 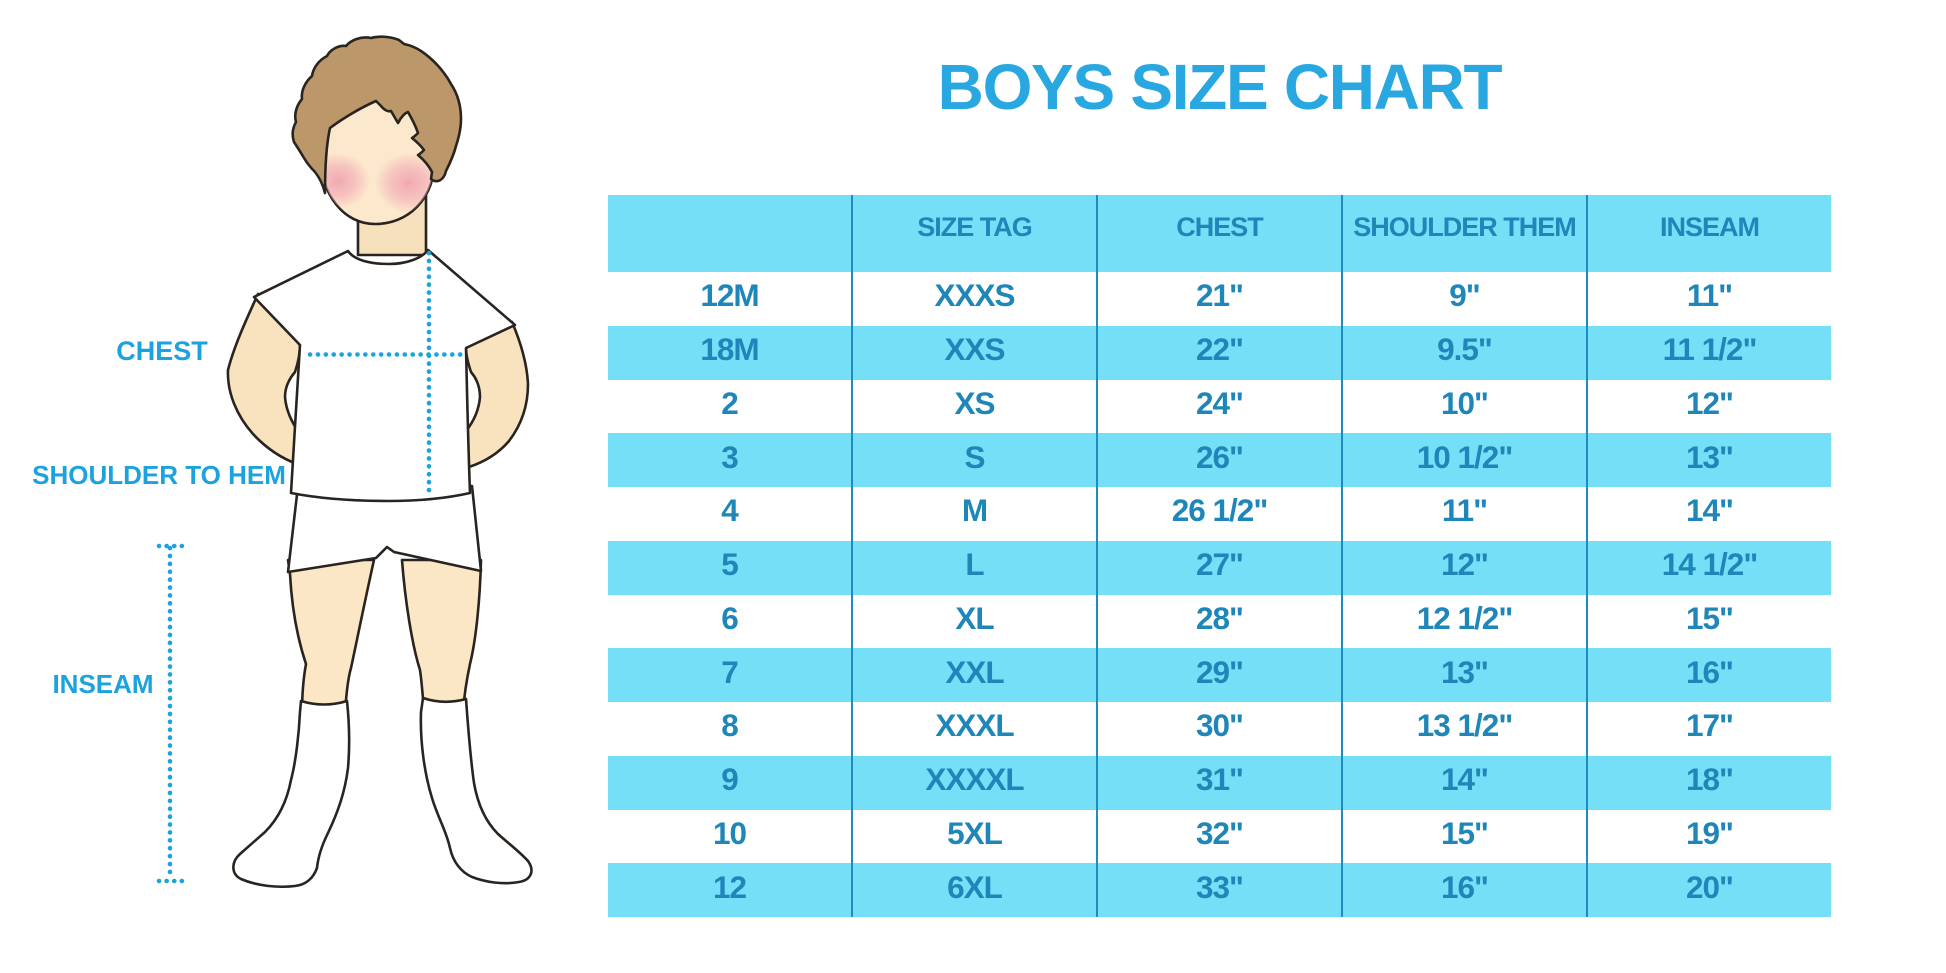 I want to click on svg-text: SHOULDER TO HEM, so click(x=159, y=475).